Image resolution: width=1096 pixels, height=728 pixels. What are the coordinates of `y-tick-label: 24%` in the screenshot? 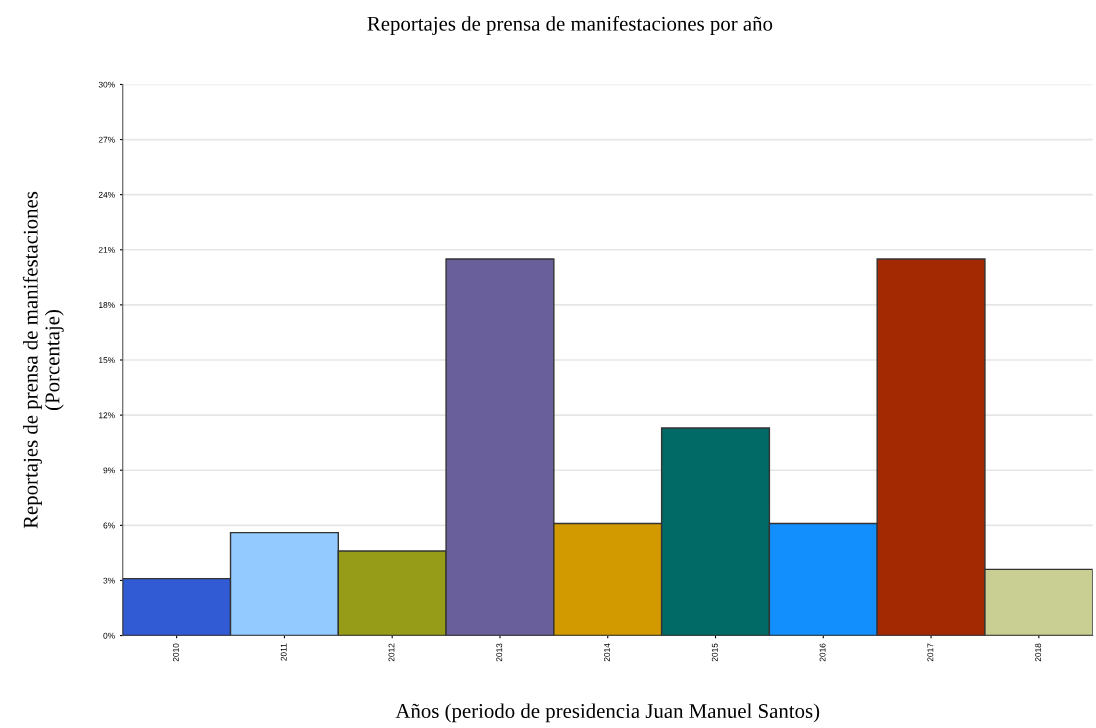 It's located at (106, 194).